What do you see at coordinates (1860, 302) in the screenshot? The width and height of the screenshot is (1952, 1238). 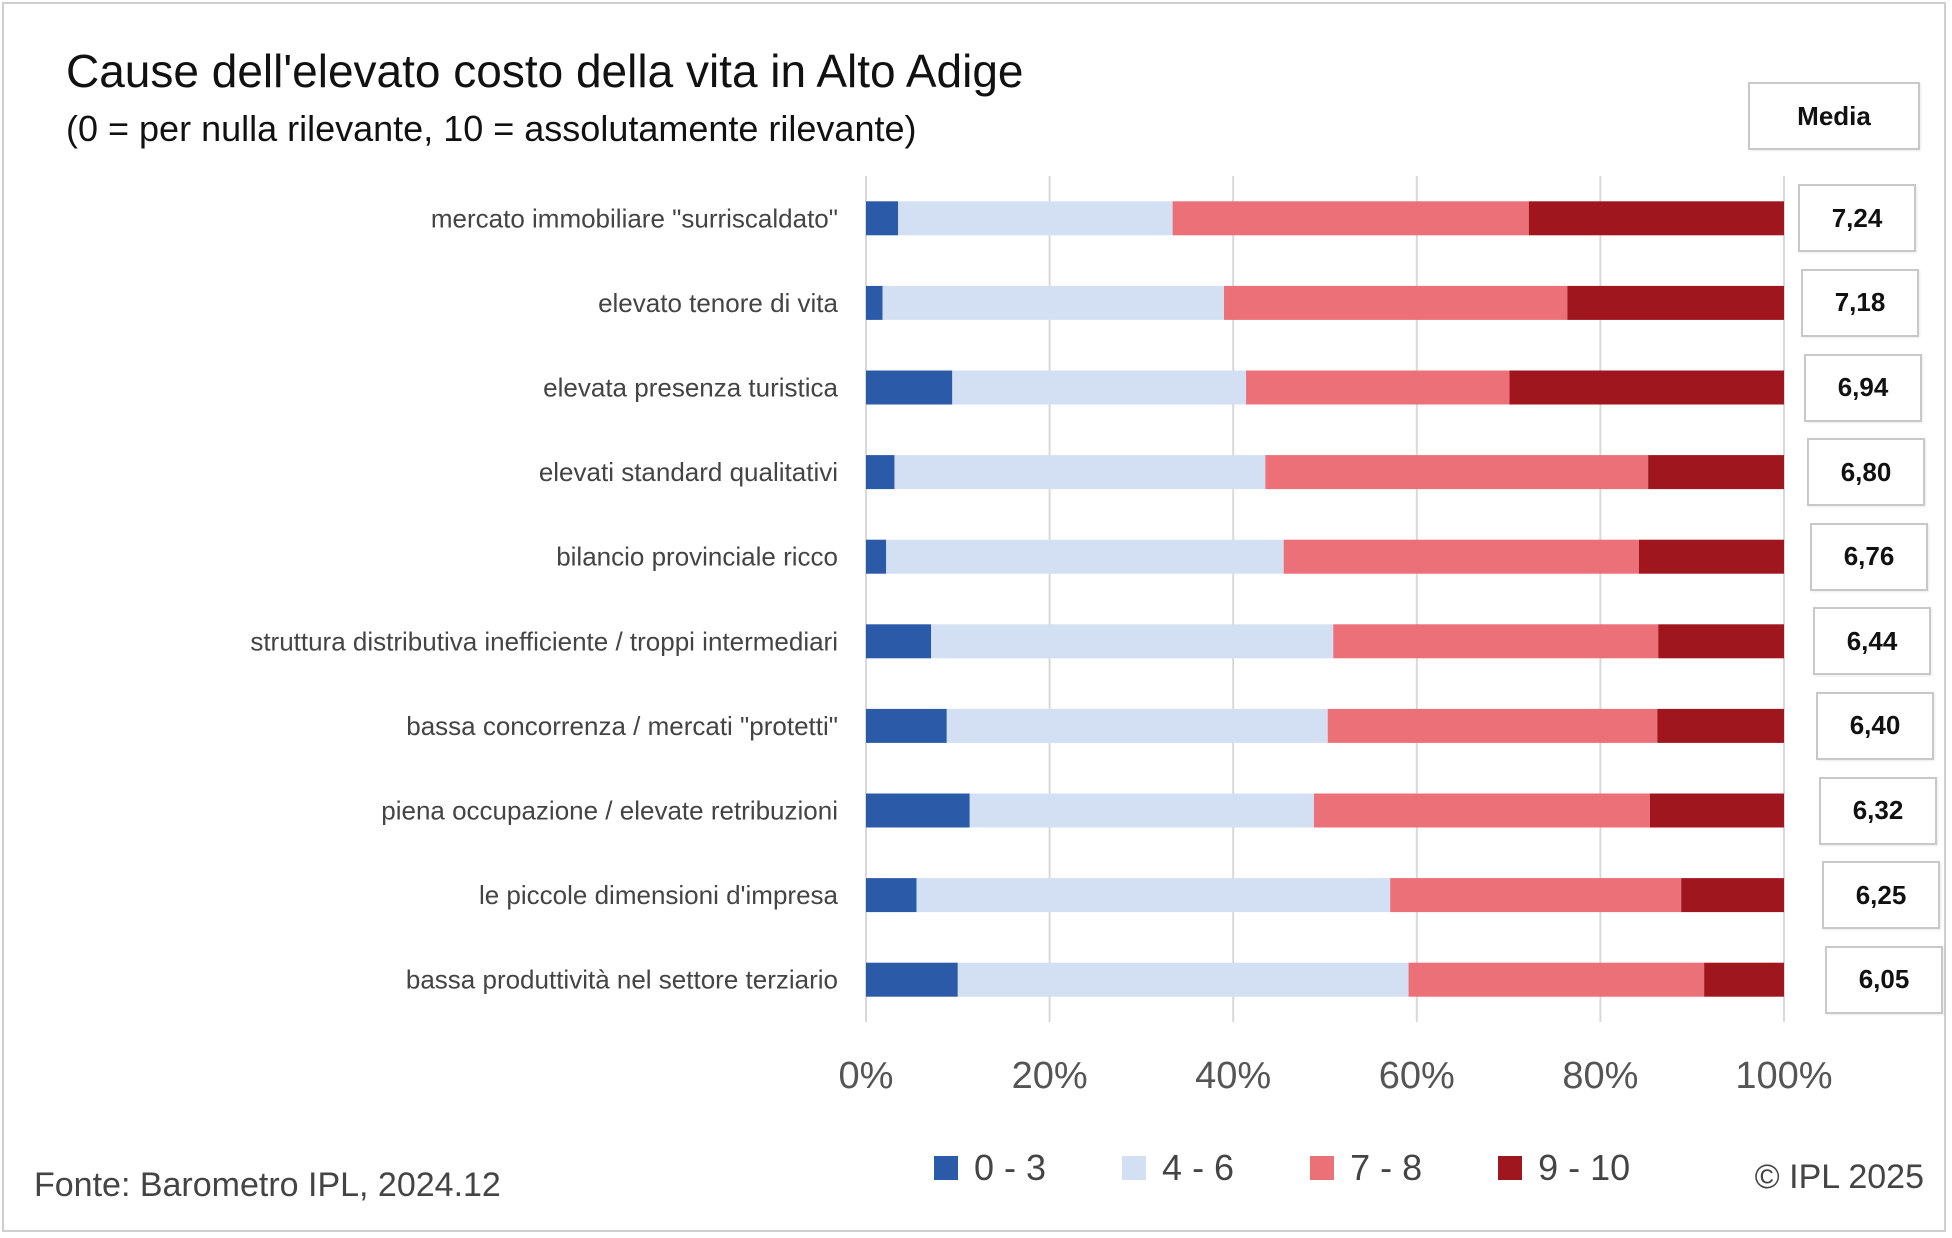 I see `mean-value-box: 7,18` at bounding box center [1860, 302].